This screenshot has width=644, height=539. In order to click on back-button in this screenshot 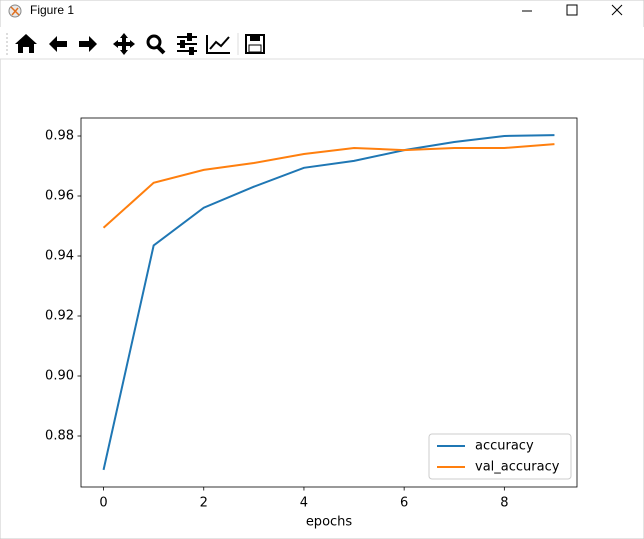, I will do `click(58, 44)`.